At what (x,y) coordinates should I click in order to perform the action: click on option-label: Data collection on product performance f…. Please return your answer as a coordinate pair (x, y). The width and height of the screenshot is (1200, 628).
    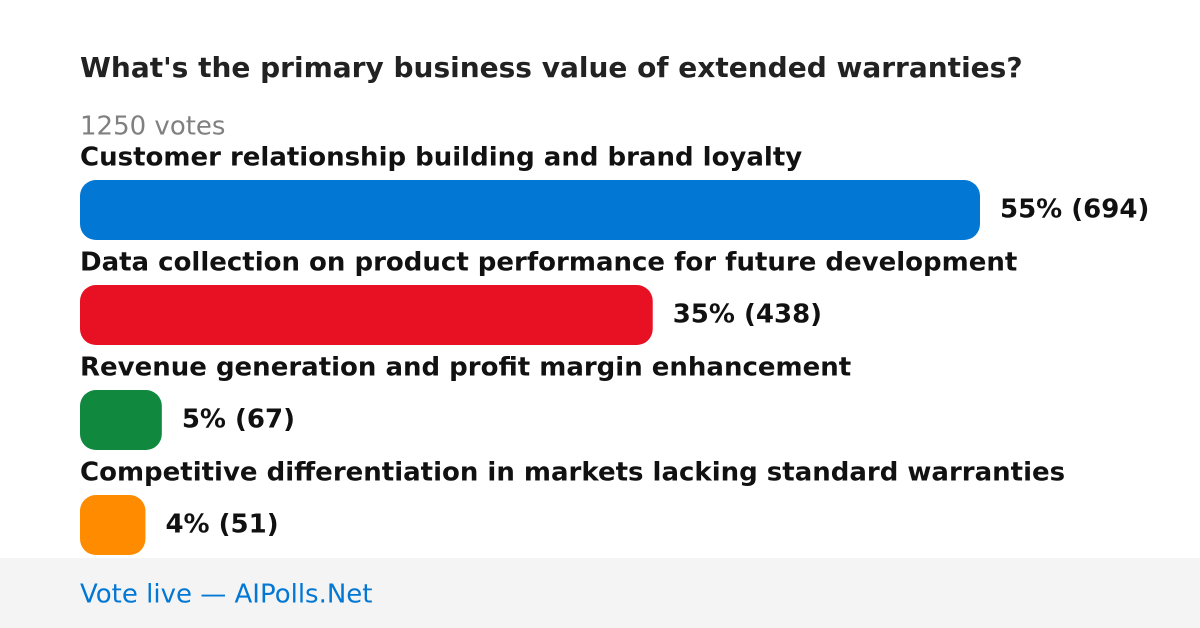
    Looking at the image, I should click on (548, 263).